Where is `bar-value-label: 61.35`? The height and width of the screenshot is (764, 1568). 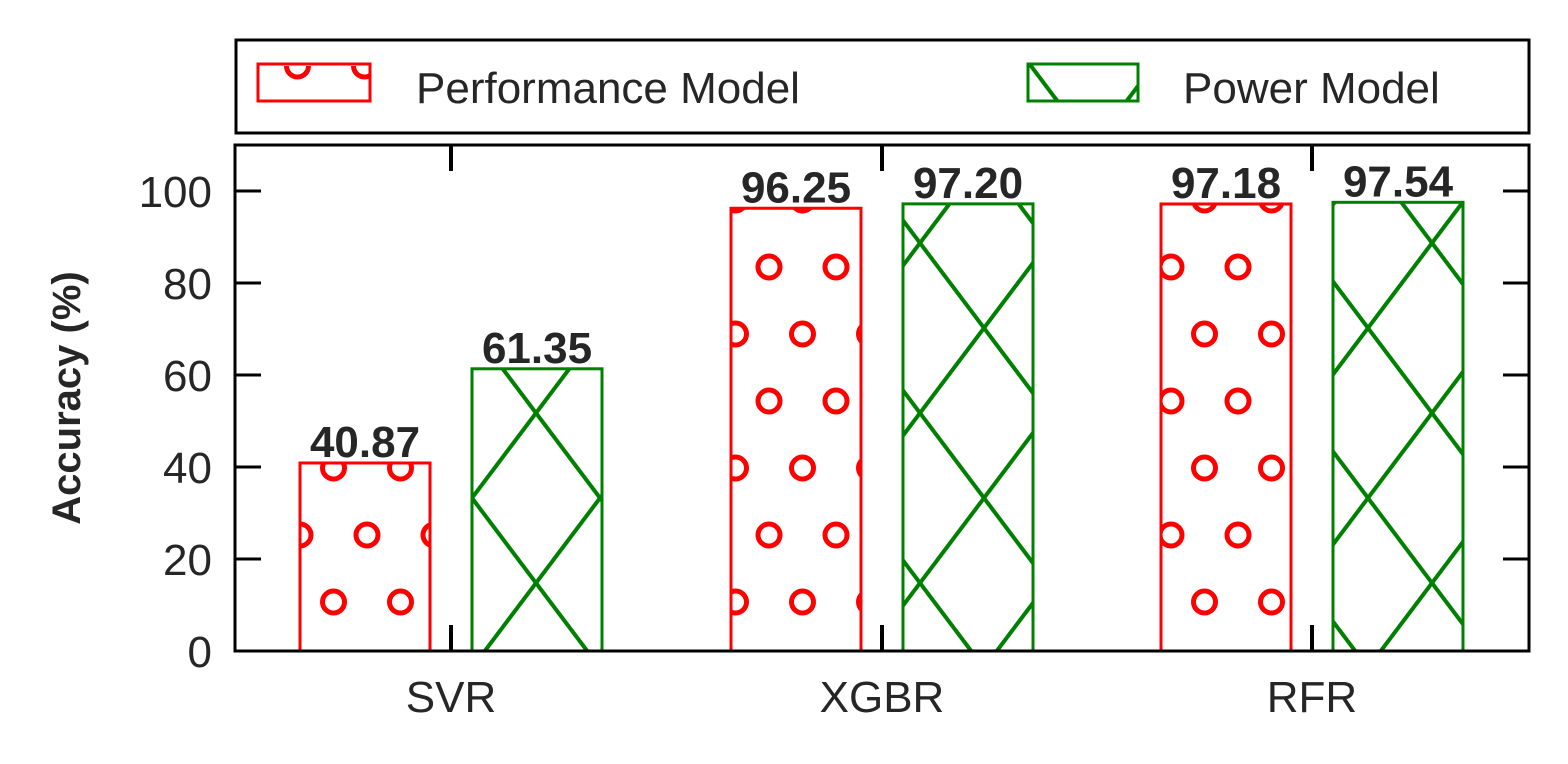
bar-value-label: 61.35 is located at coordinates (537, 348).